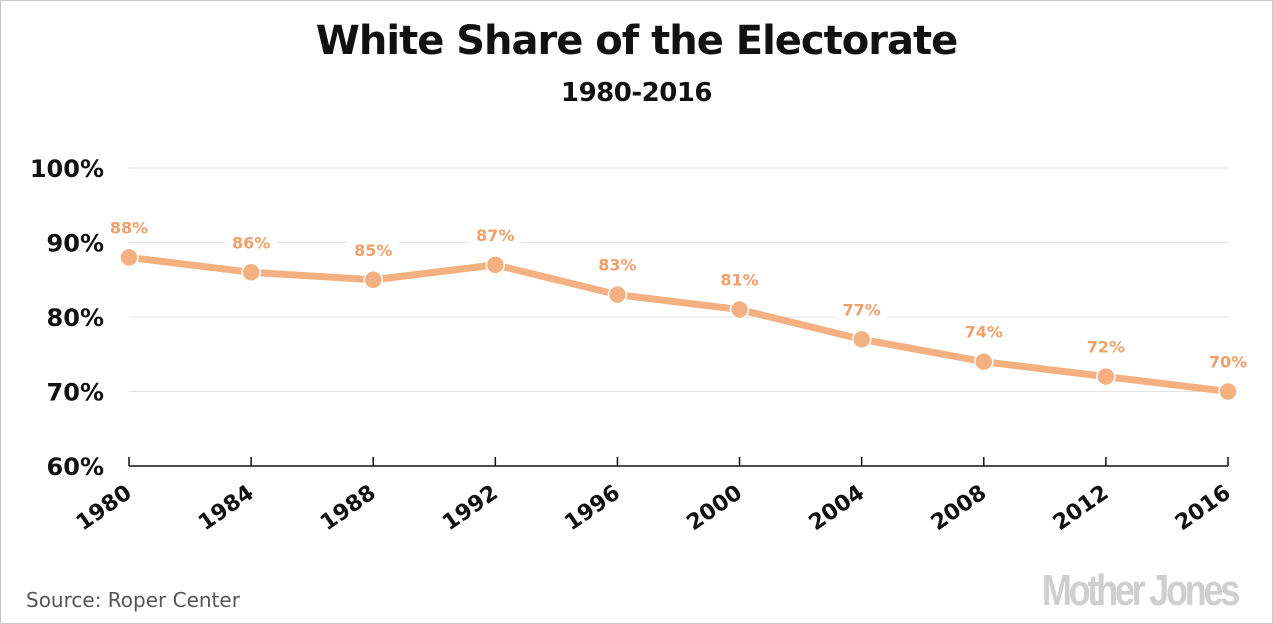 The image size is (1273, 624). I want to click on data-label: 74%, so click(984, 332).